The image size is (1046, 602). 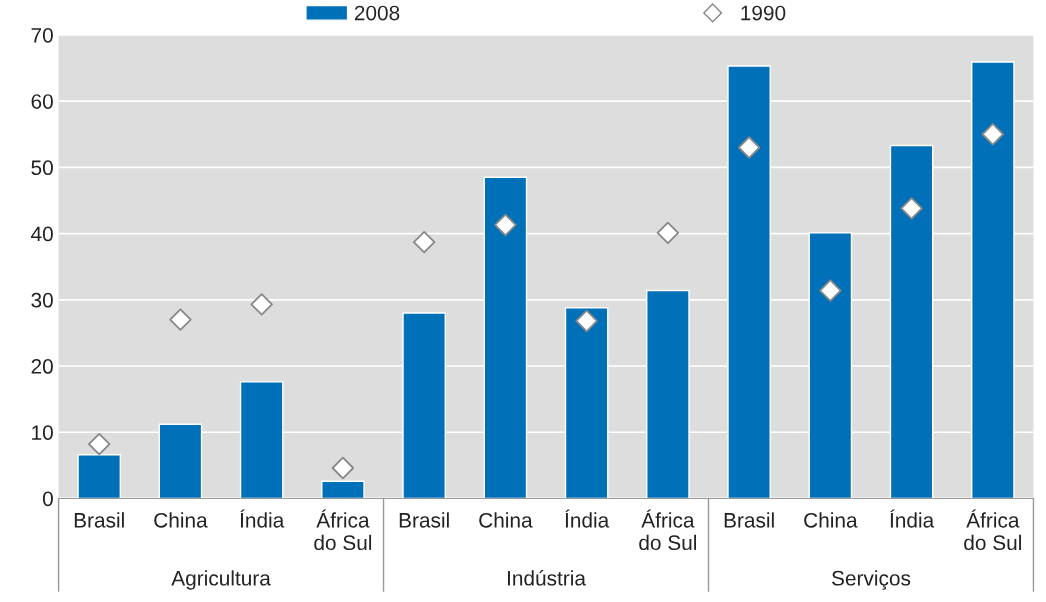 What do you see at coordinates (763, 13) in the screenshot?
I see `legend-label: 1990` at bounding box center [763, 13].